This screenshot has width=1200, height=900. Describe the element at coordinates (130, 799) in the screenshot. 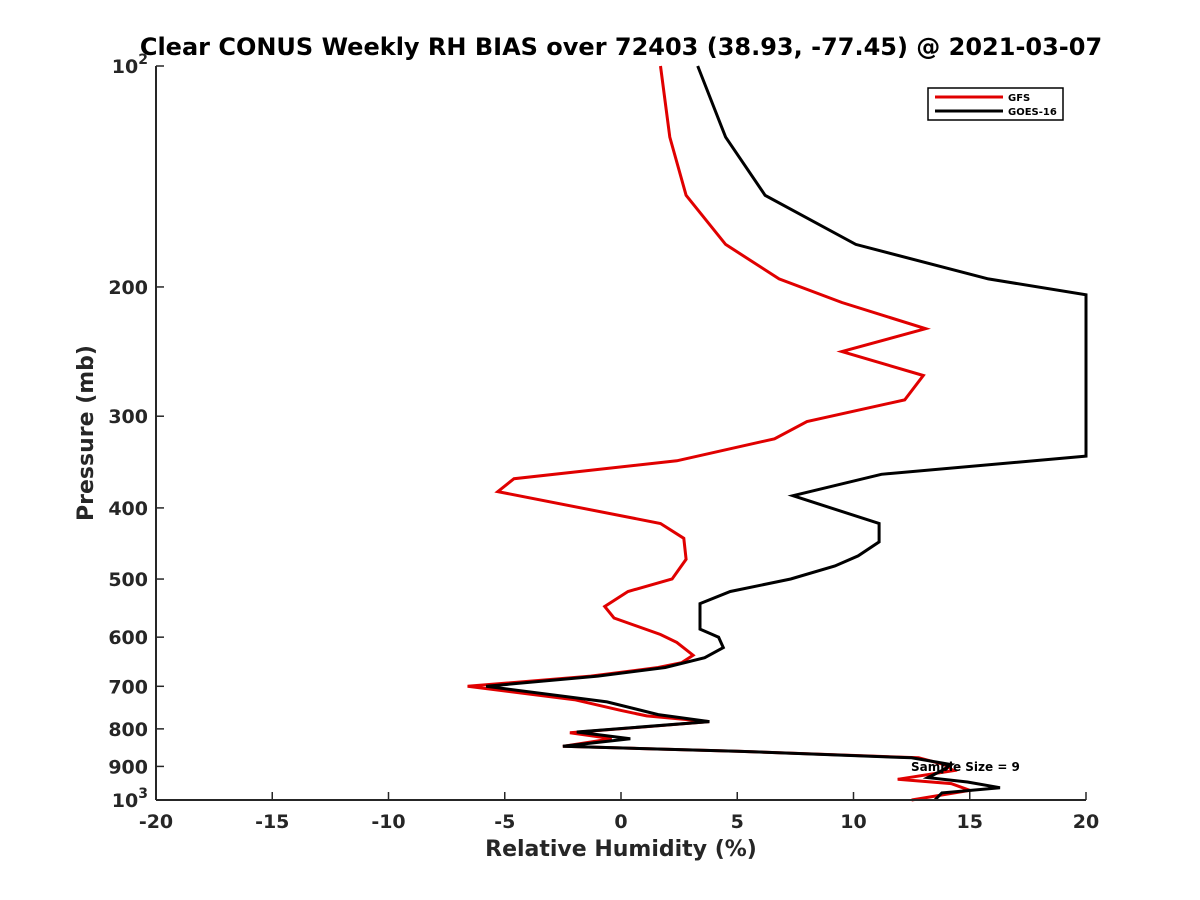

I see `y-tick-label: 10³` at that location.